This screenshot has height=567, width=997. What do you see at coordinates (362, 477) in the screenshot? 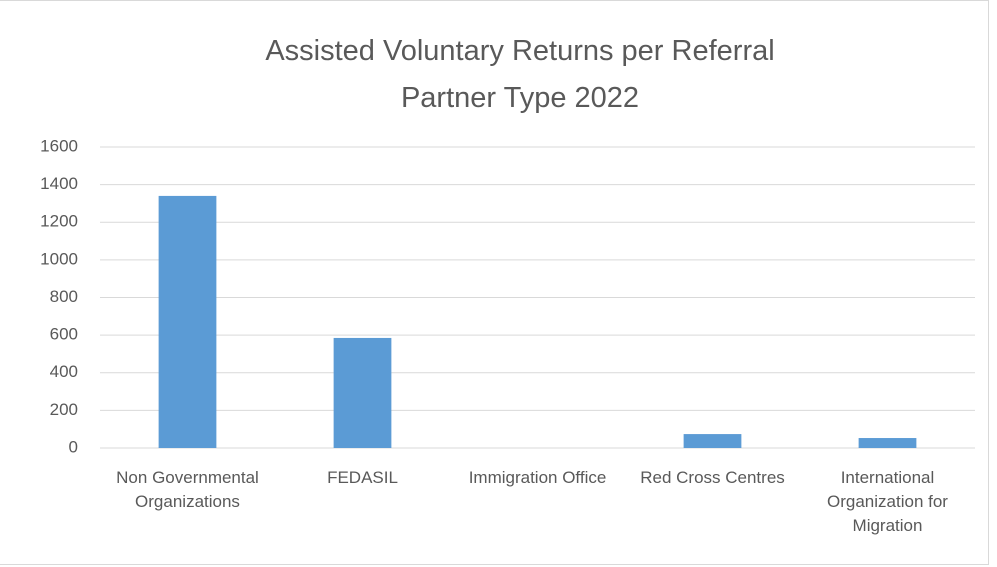
I see `x-tick-label: FEDASIL` at bounding box center [362, 477].